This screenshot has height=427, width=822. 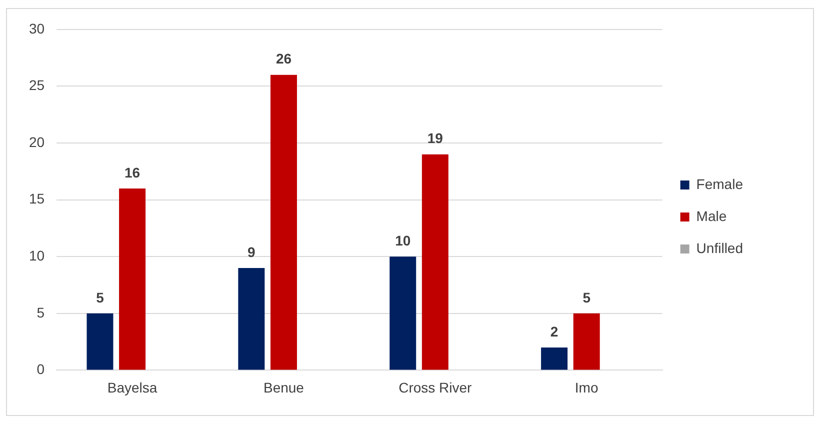 What do you see at coordinates (554, 331) in the screenshot?
I see `data-label: 2` at bounding box center [554, 331].